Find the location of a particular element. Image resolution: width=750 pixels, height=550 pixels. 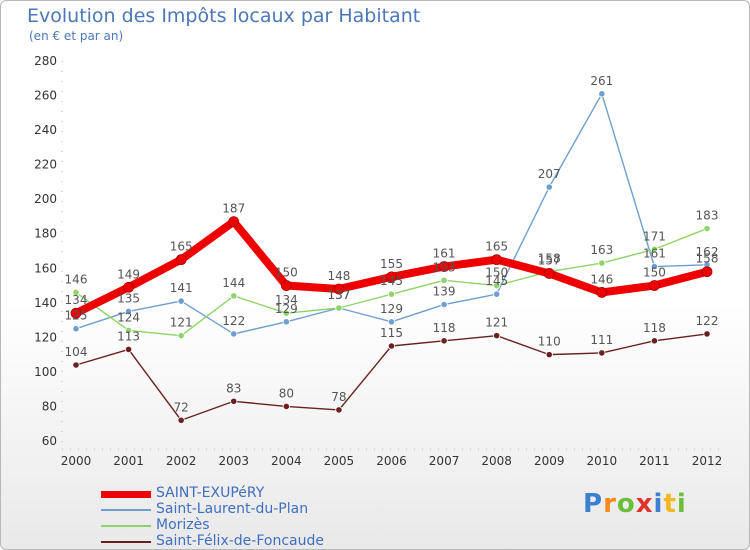

data-label: 83 is located at coordinates (233, 388).